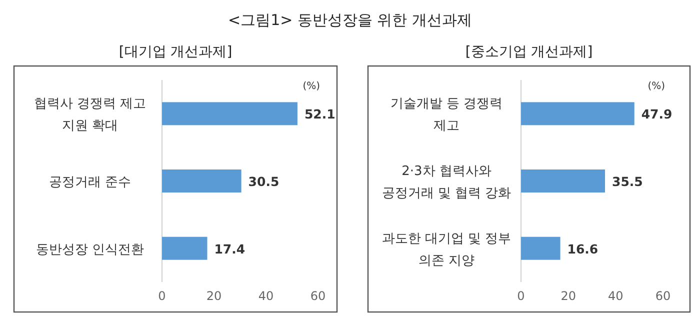 The width and height of the screenshot is (700, 327). What do you see at coordinates (264, 181) in the screenshot?
I see `data-label: 30.5` at bounding box center [264, 181].